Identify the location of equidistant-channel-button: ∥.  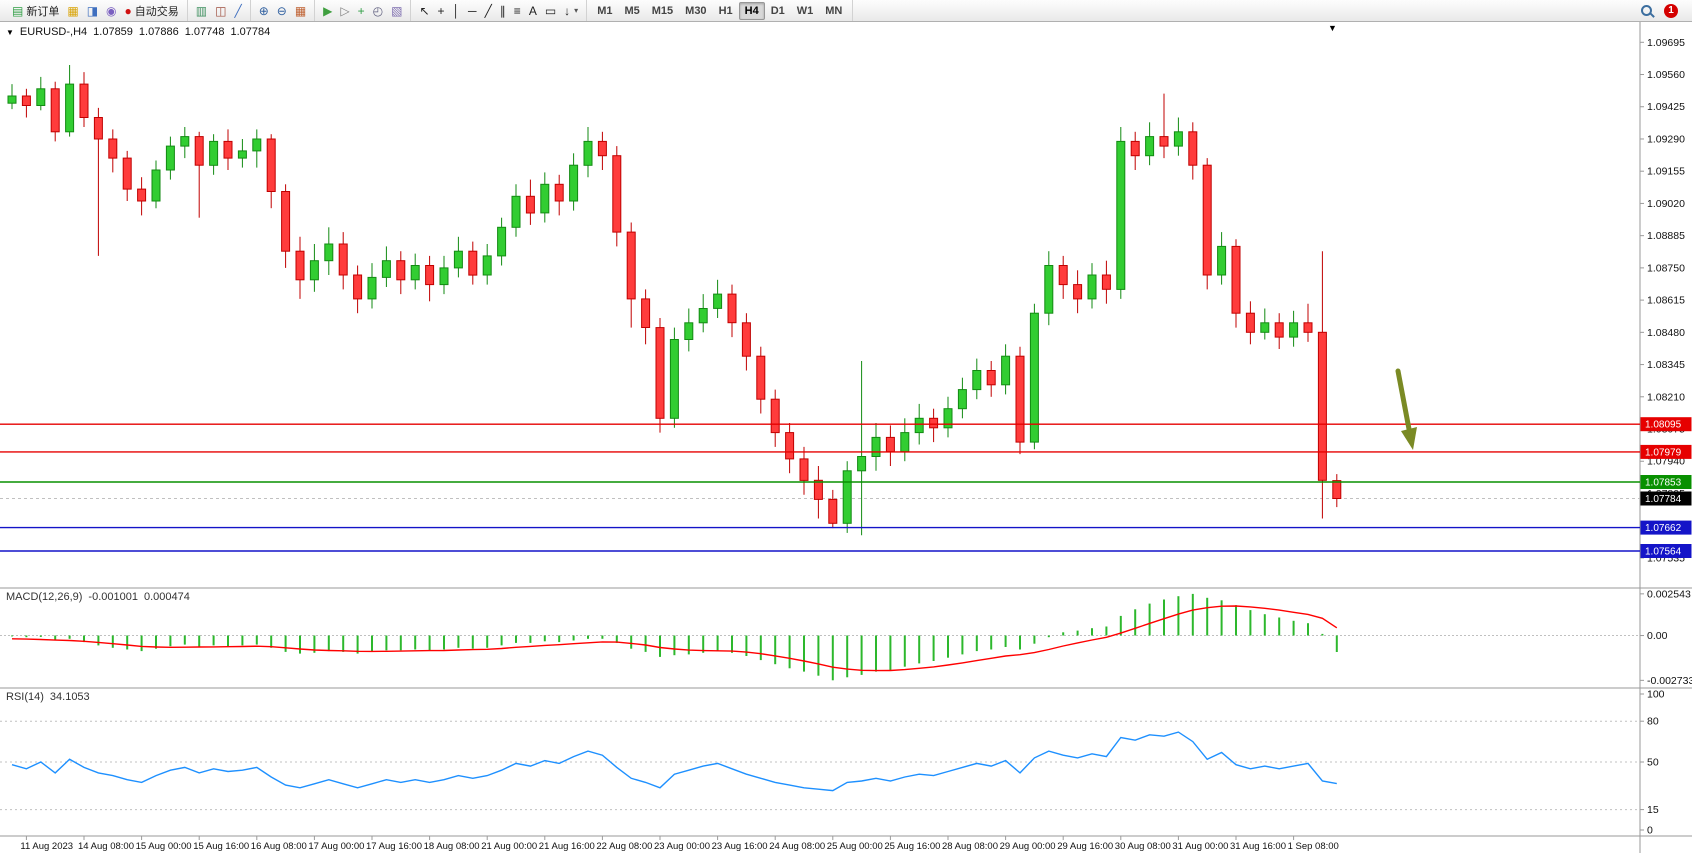
(503, 11).